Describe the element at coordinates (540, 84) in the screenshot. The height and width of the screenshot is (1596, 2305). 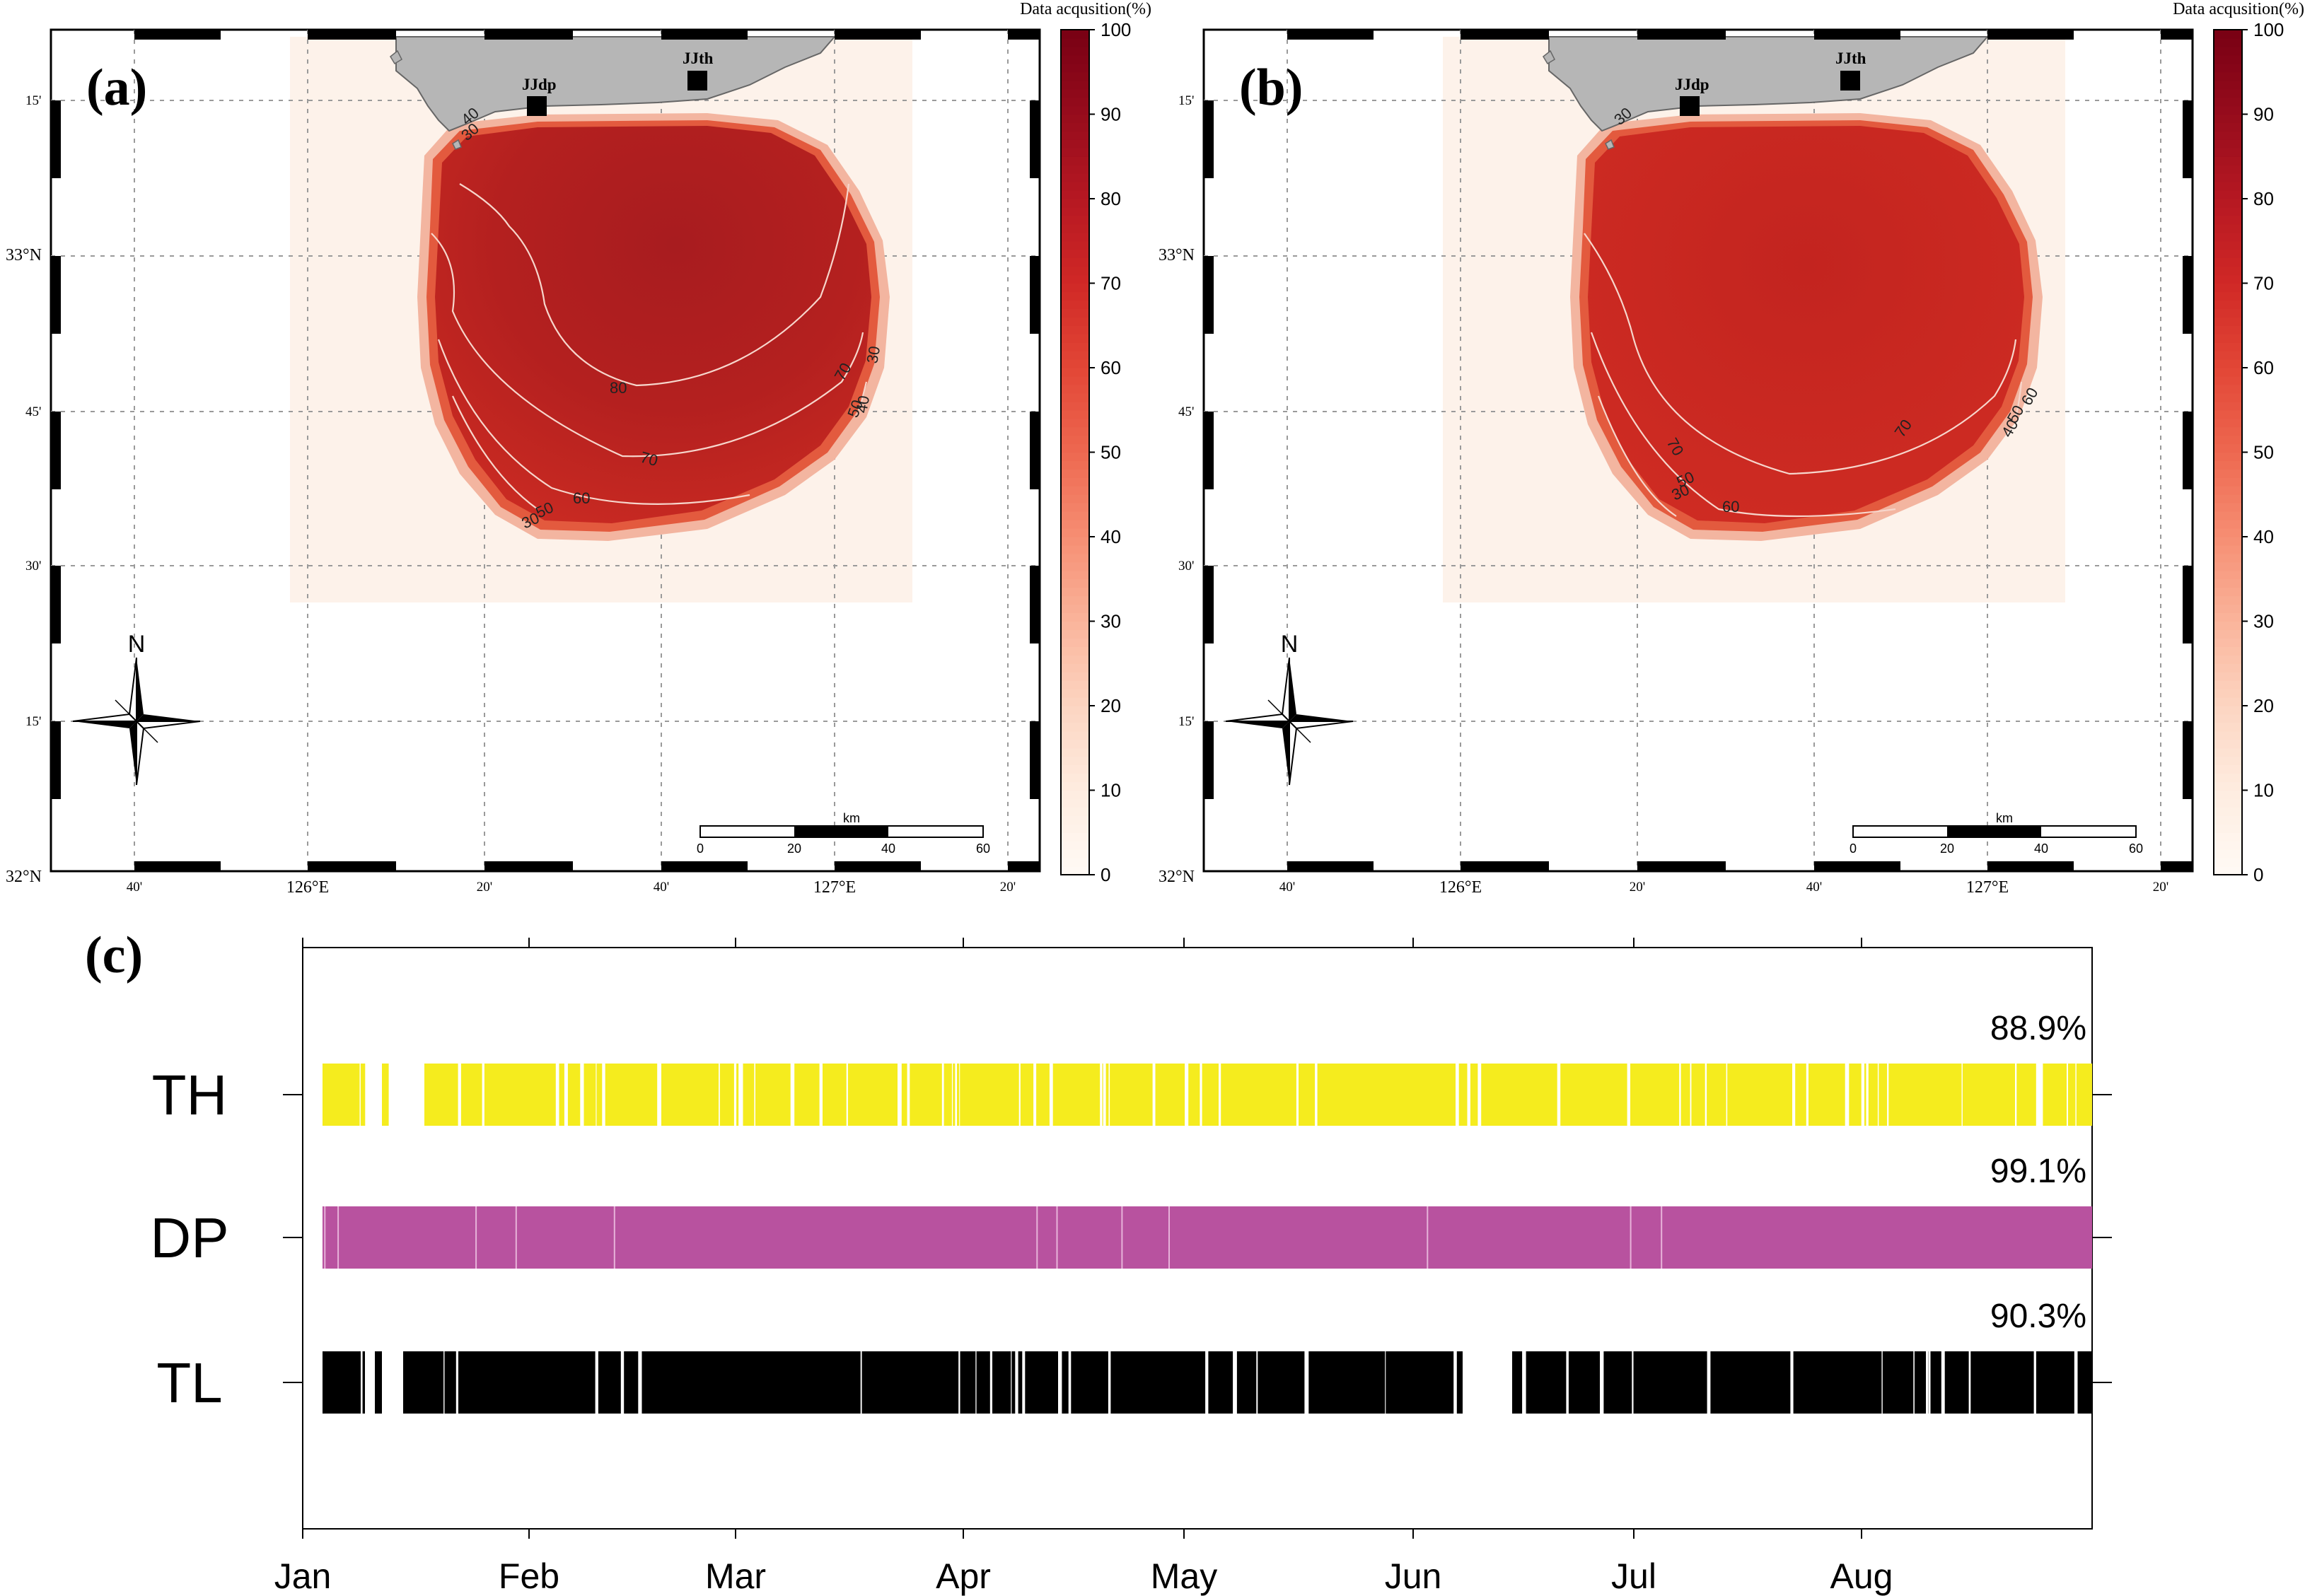
I see `station-label: JJdp` at that location.